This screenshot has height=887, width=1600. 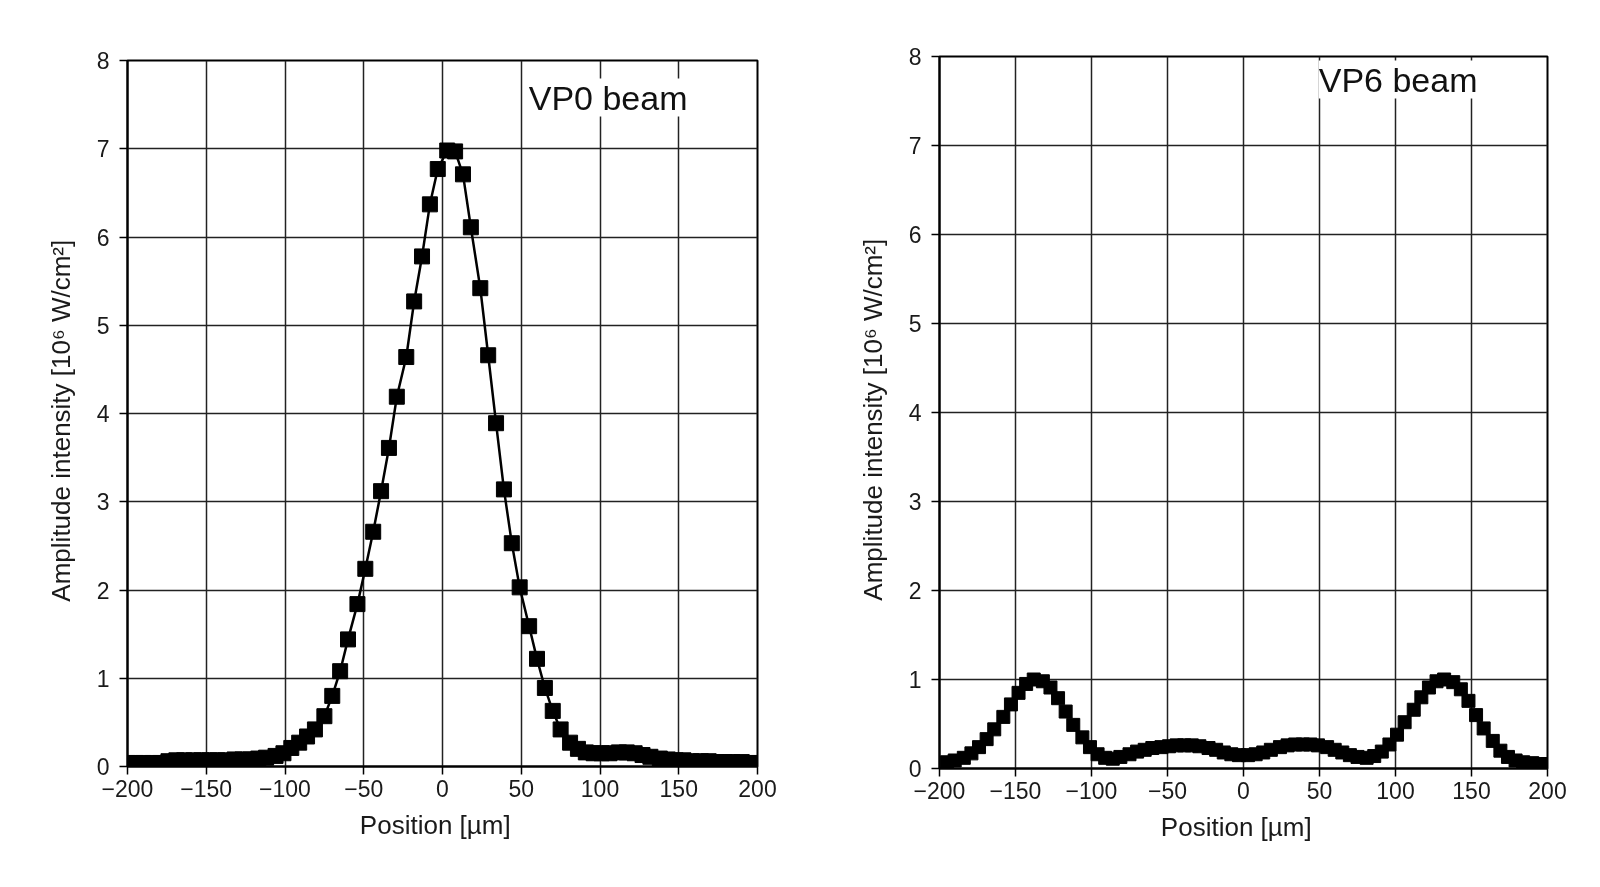 What do you see at coordinates (608, 97) in the screenshot?
I see `annotation: VP0 beam` at bounding box center [608, 97].